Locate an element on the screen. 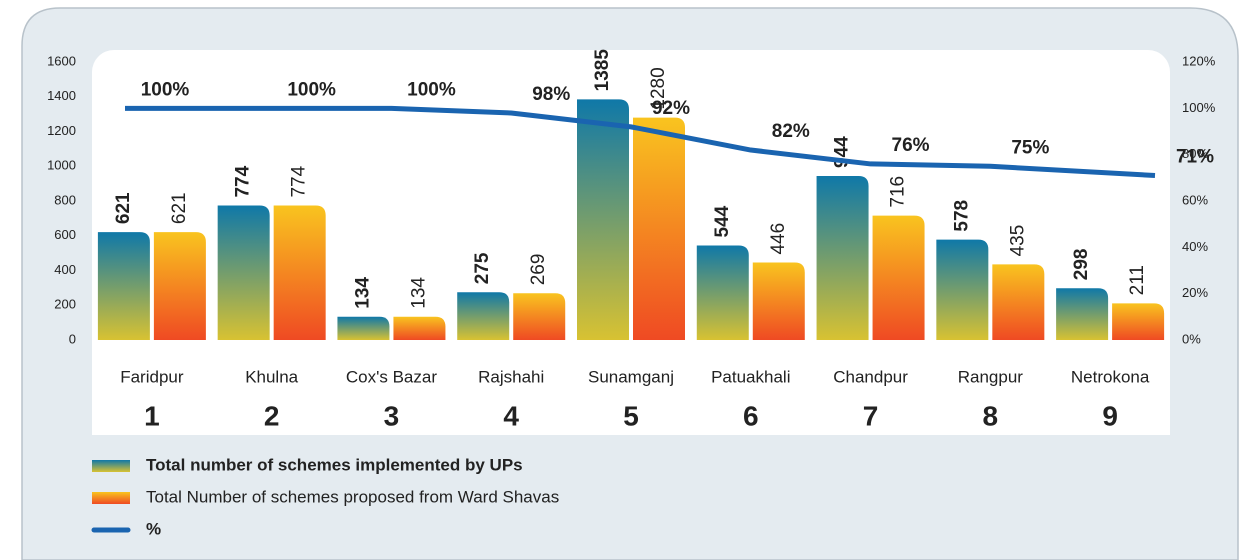 The height and width of the screenshot is (560, 1244). y2-tick-label: 60% is located at coordinates (1195, 199).